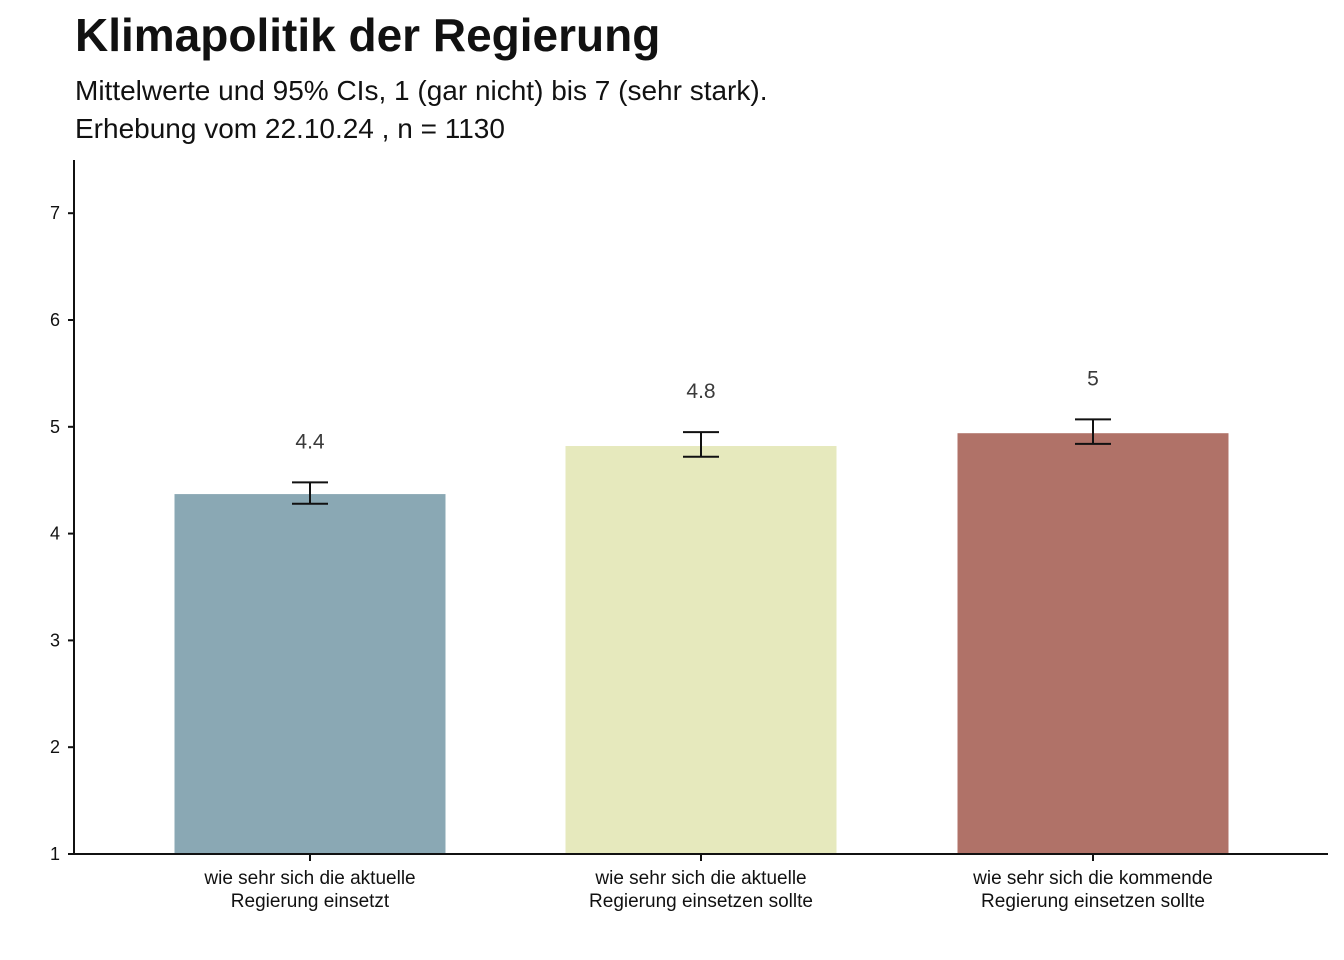 The width and height of the screenshot is (1344, 960). What do you see at coordinates (55, 854) in the screenshot?
I see `y-tick-label: 1` at bounding box center [55, 854].